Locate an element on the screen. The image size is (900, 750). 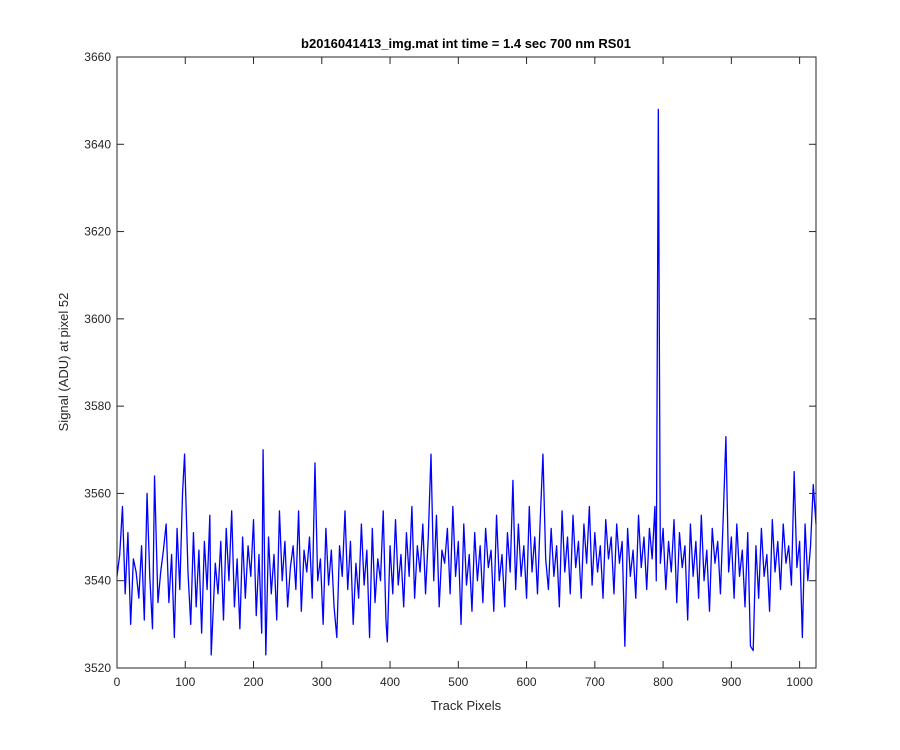
x-tick-label: 500 is located at coordinates (458, 682).